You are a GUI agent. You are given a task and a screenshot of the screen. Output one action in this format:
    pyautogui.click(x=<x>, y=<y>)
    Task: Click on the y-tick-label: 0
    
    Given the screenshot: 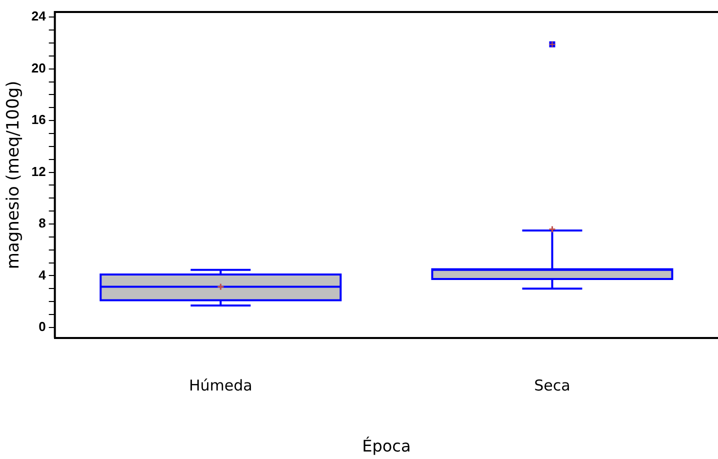 What is the action you would take?
    pyautogui.click(x=42, y=326)
    